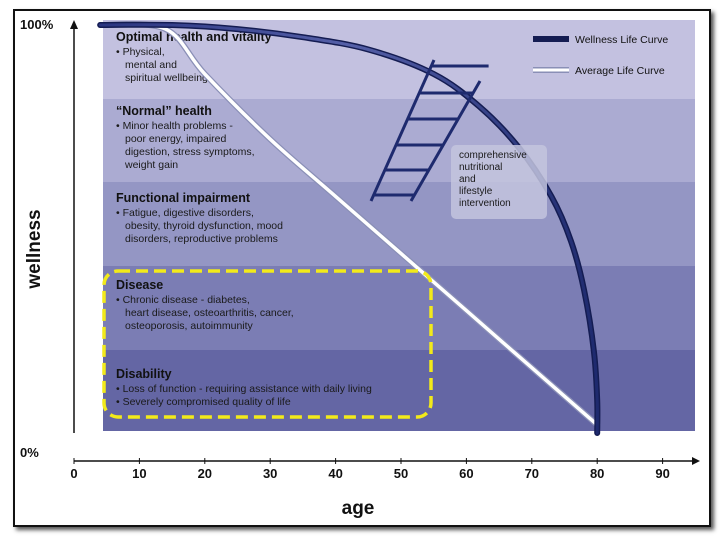 This screenshot has width=720, height=540. Describe the element at coordinates (467, 179) in the screenshot. I see `callout-text-line: and` at that location.